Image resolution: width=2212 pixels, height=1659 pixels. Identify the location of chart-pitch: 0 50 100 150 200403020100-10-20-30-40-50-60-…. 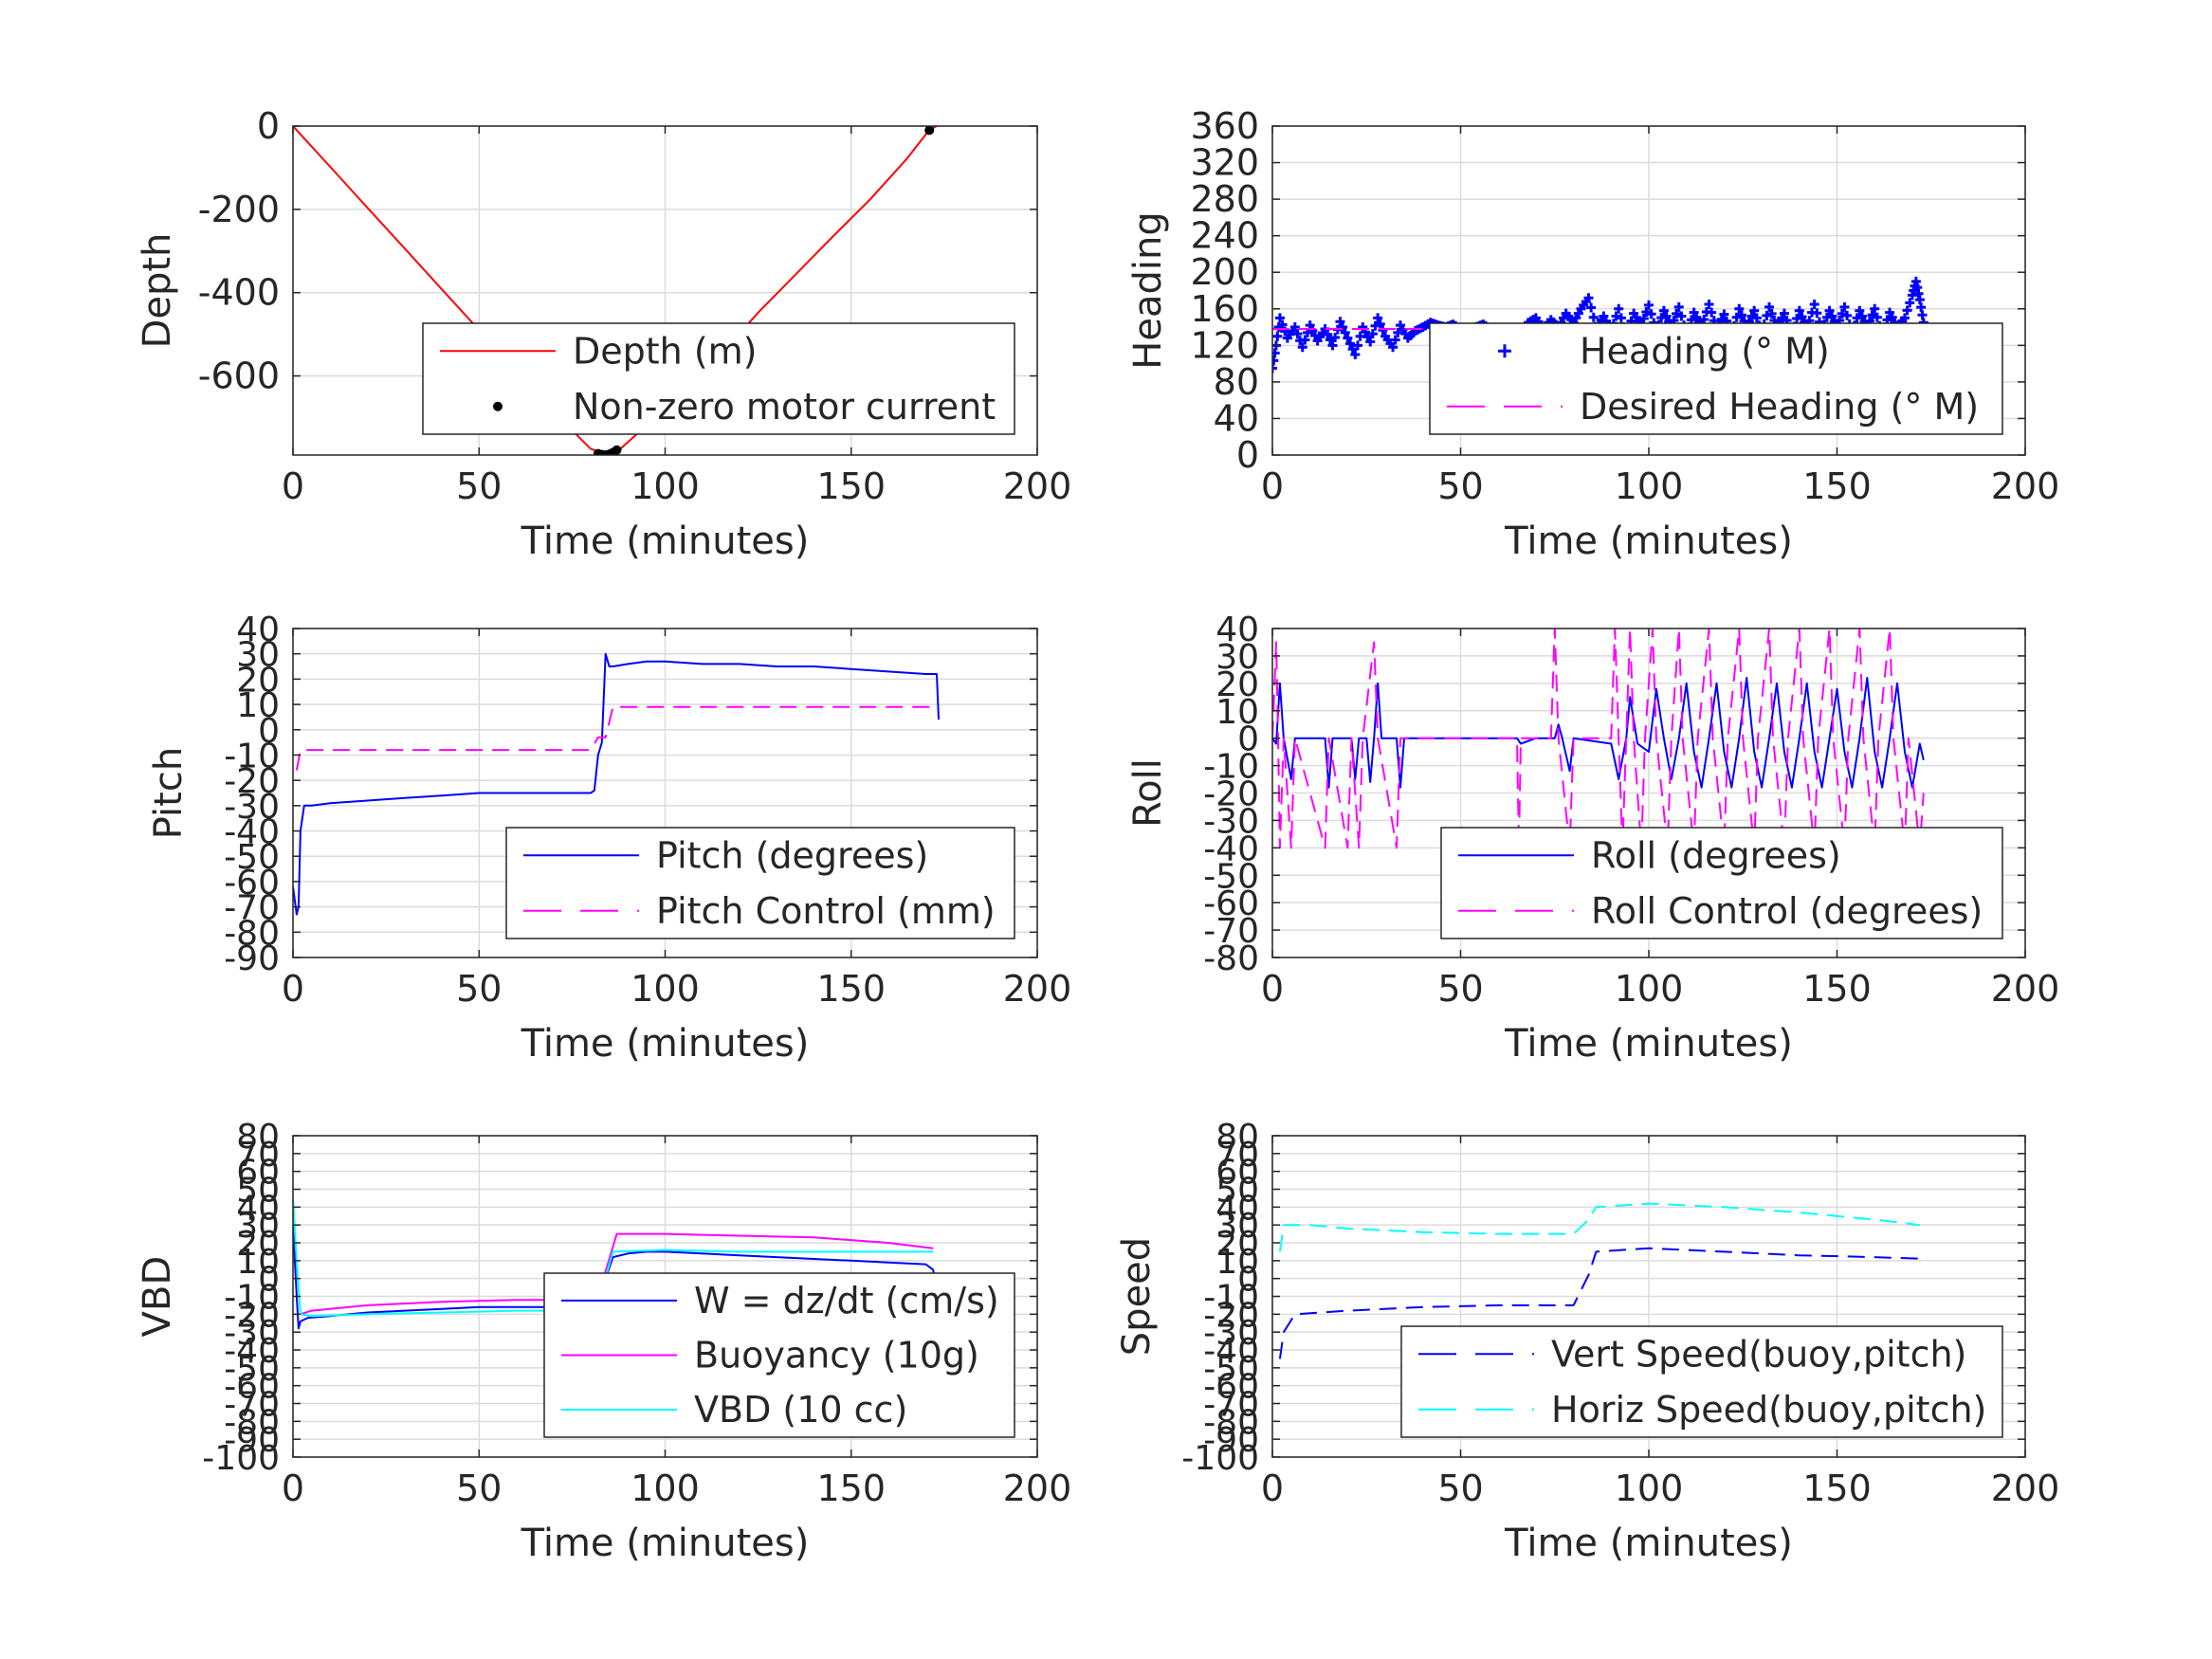
(609, 838).